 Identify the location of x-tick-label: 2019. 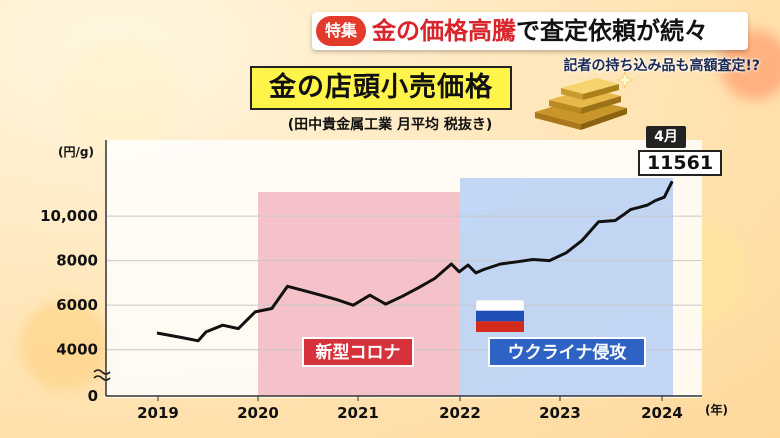
(158, 413).